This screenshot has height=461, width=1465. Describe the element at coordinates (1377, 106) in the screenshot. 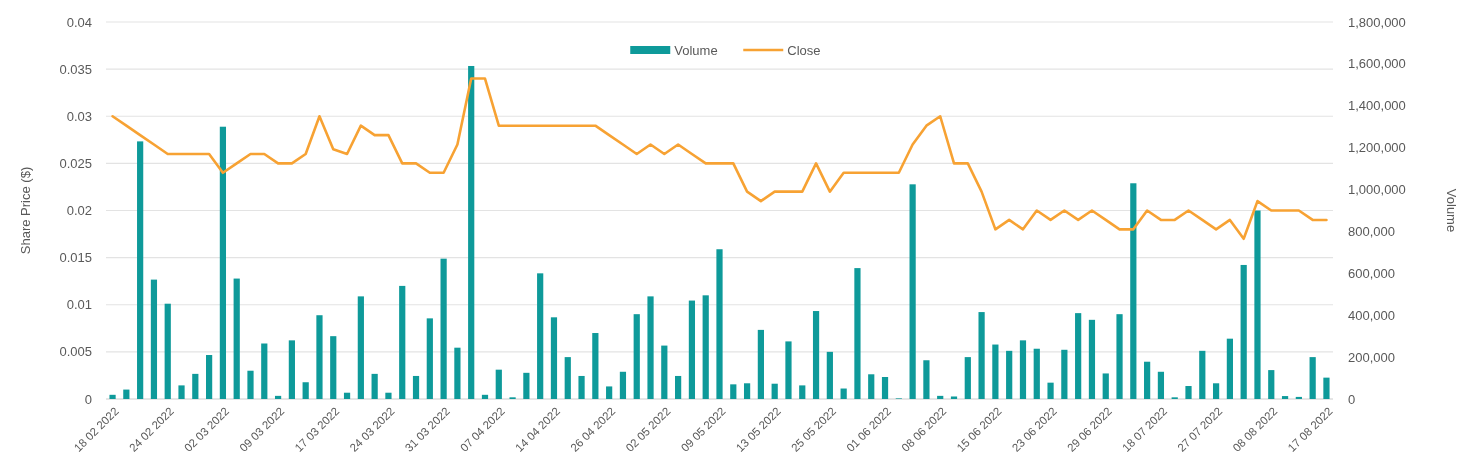

I see `y2-tick-label: 1,400,000` at that location.